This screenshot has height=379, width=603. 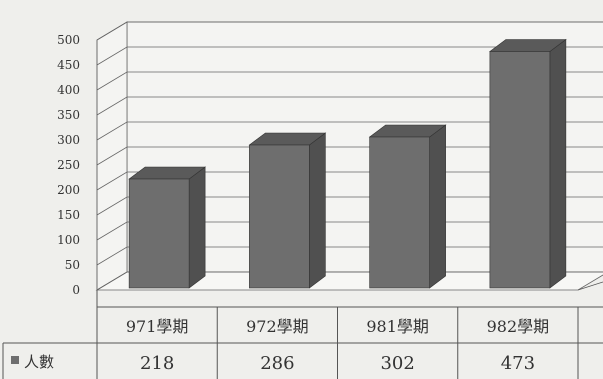 I want to click on category-label: 971學期, so click(x=157, y=326).